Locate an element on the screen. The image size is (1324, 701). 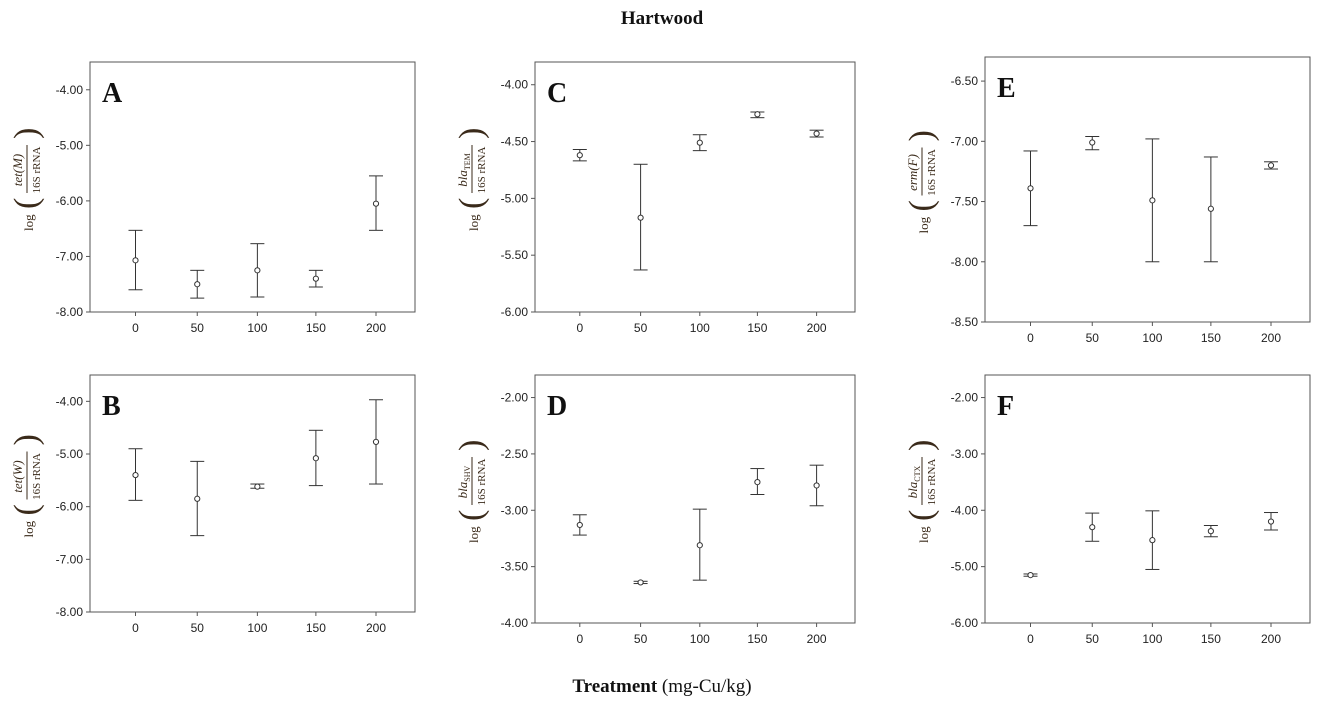
panel-letter: E is located at coordinates (1006, 88).